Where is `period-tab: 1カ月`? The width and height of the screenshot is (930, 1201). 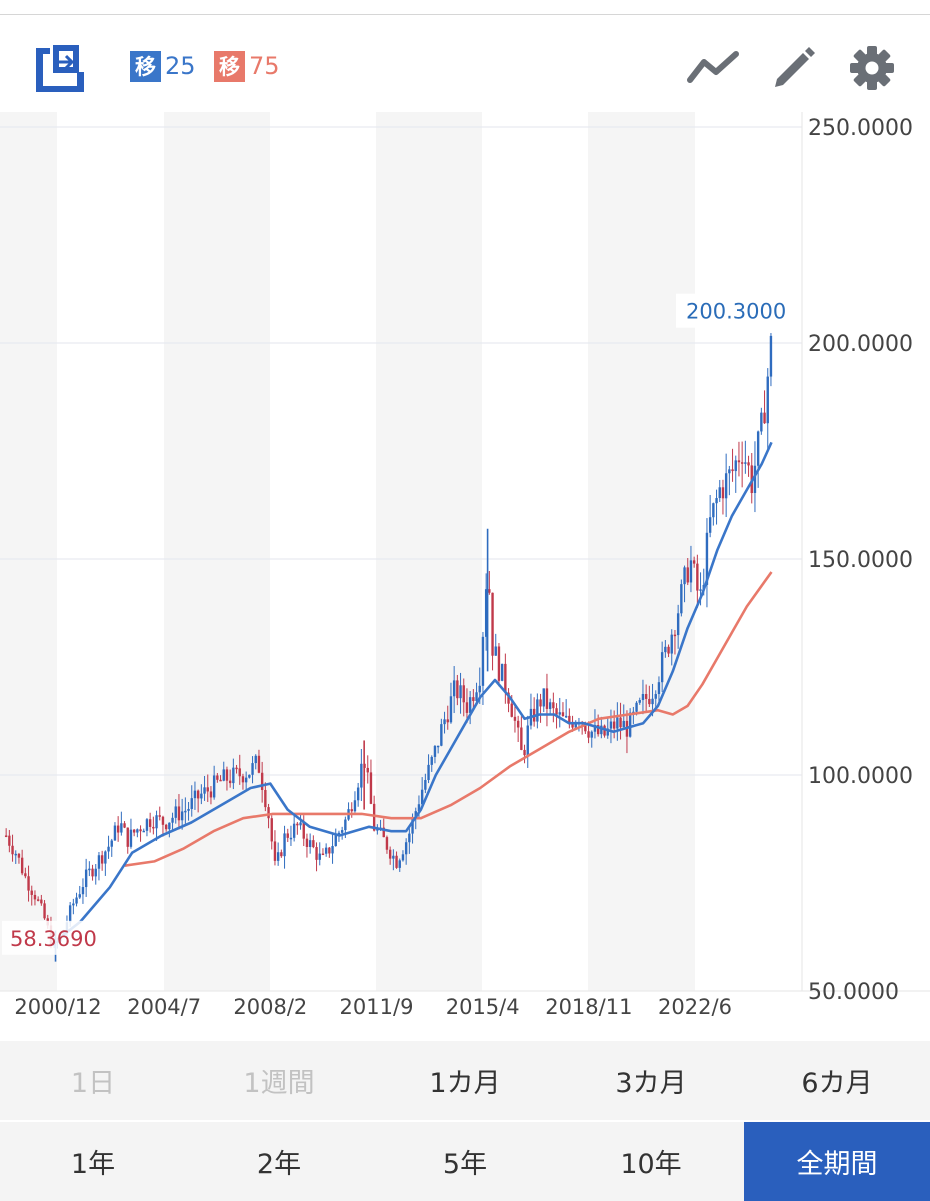 period-tab: 1カ月 is located at coordinates (465, 1083).